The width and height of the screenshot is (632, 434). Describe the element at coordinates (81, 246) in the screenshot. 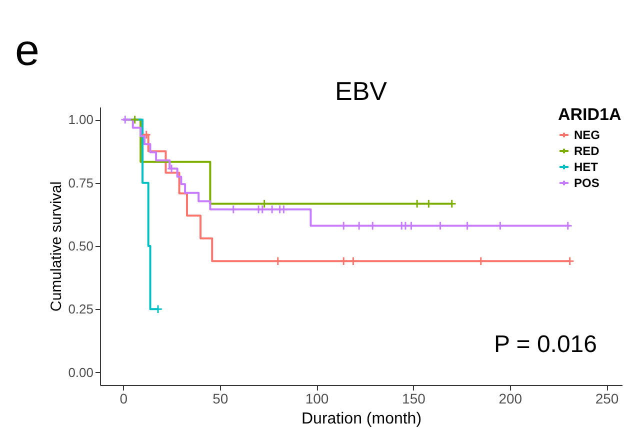

I see `y-tick-label: 0.50` at that location.